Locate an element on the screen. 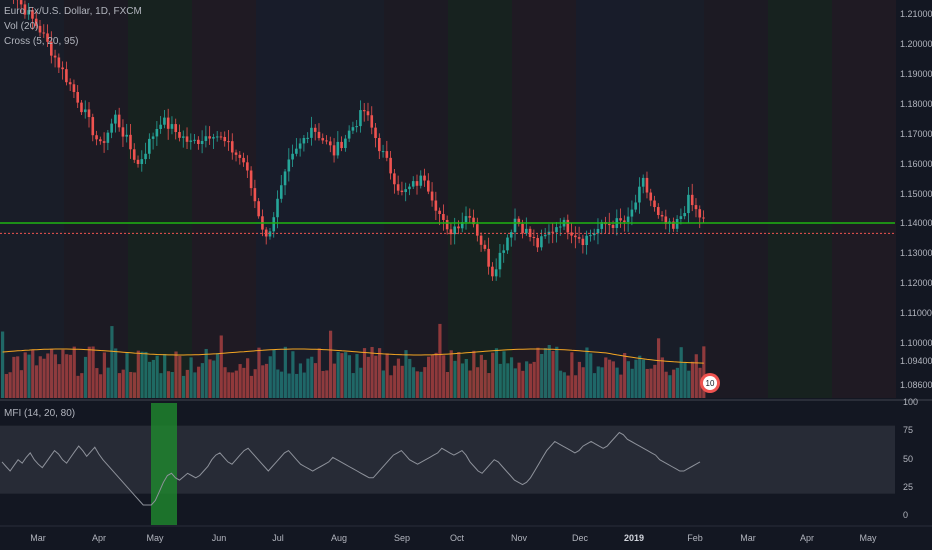 Image resolution: width=932 pixels, height=550 pixels. price-tick-label: 1.11000 is located at coordinates (916, 313).